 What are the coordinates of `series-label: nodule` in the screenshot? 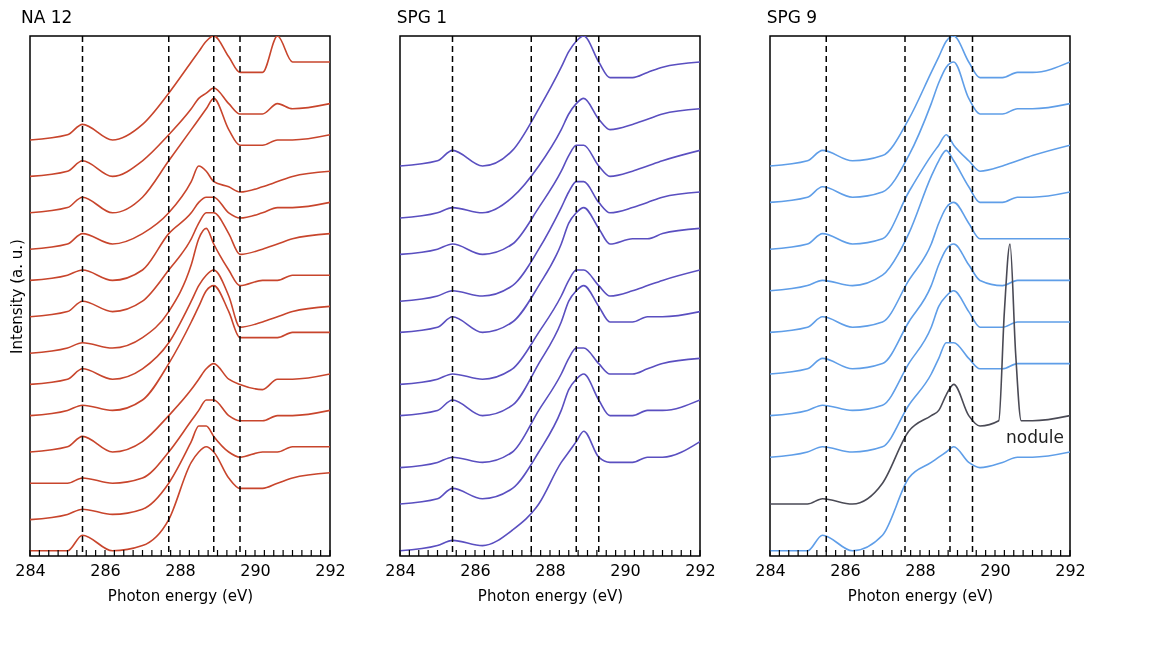 It's located at (1035, 436).